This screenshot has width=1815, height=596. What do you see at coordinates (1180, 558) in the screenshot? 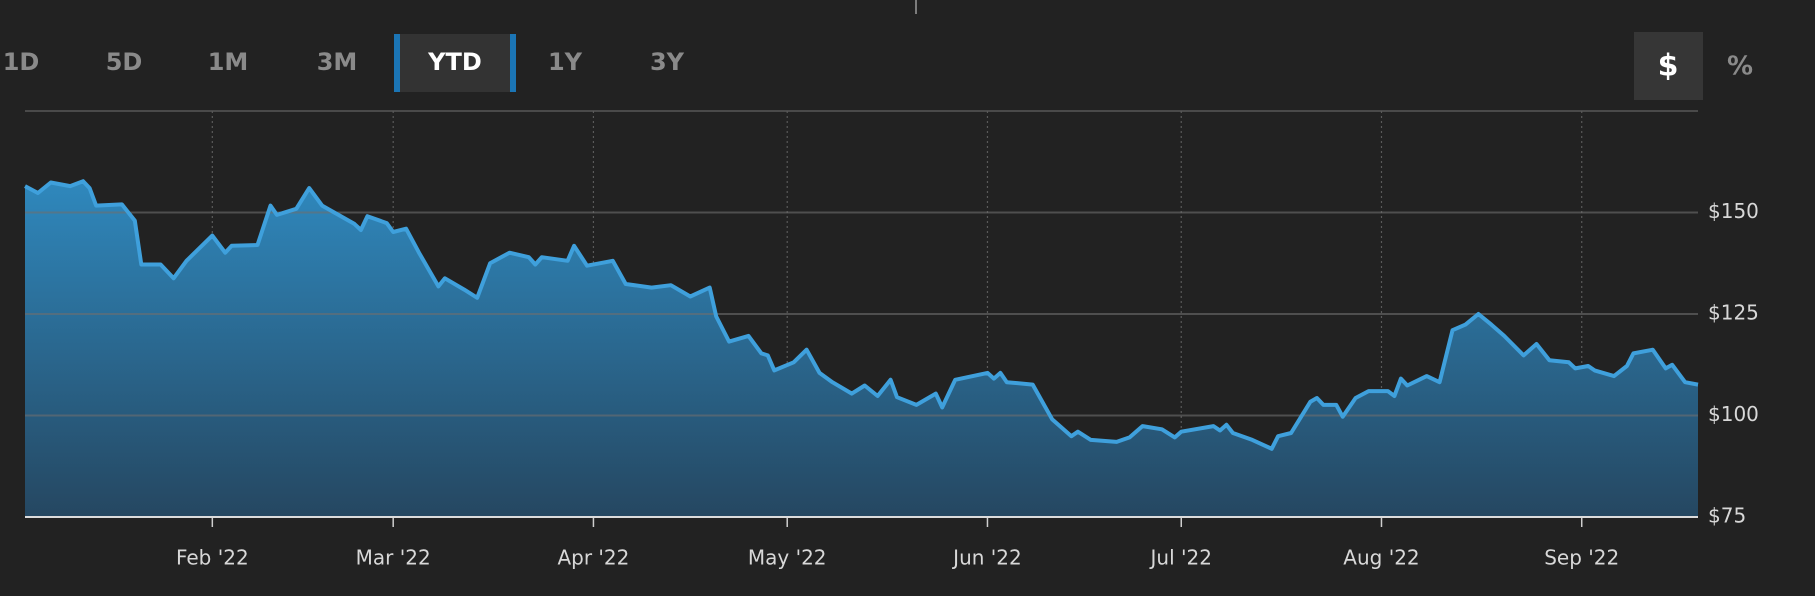
I see `x-tick-label: Jul '22` at bounding box center [1180, 558].